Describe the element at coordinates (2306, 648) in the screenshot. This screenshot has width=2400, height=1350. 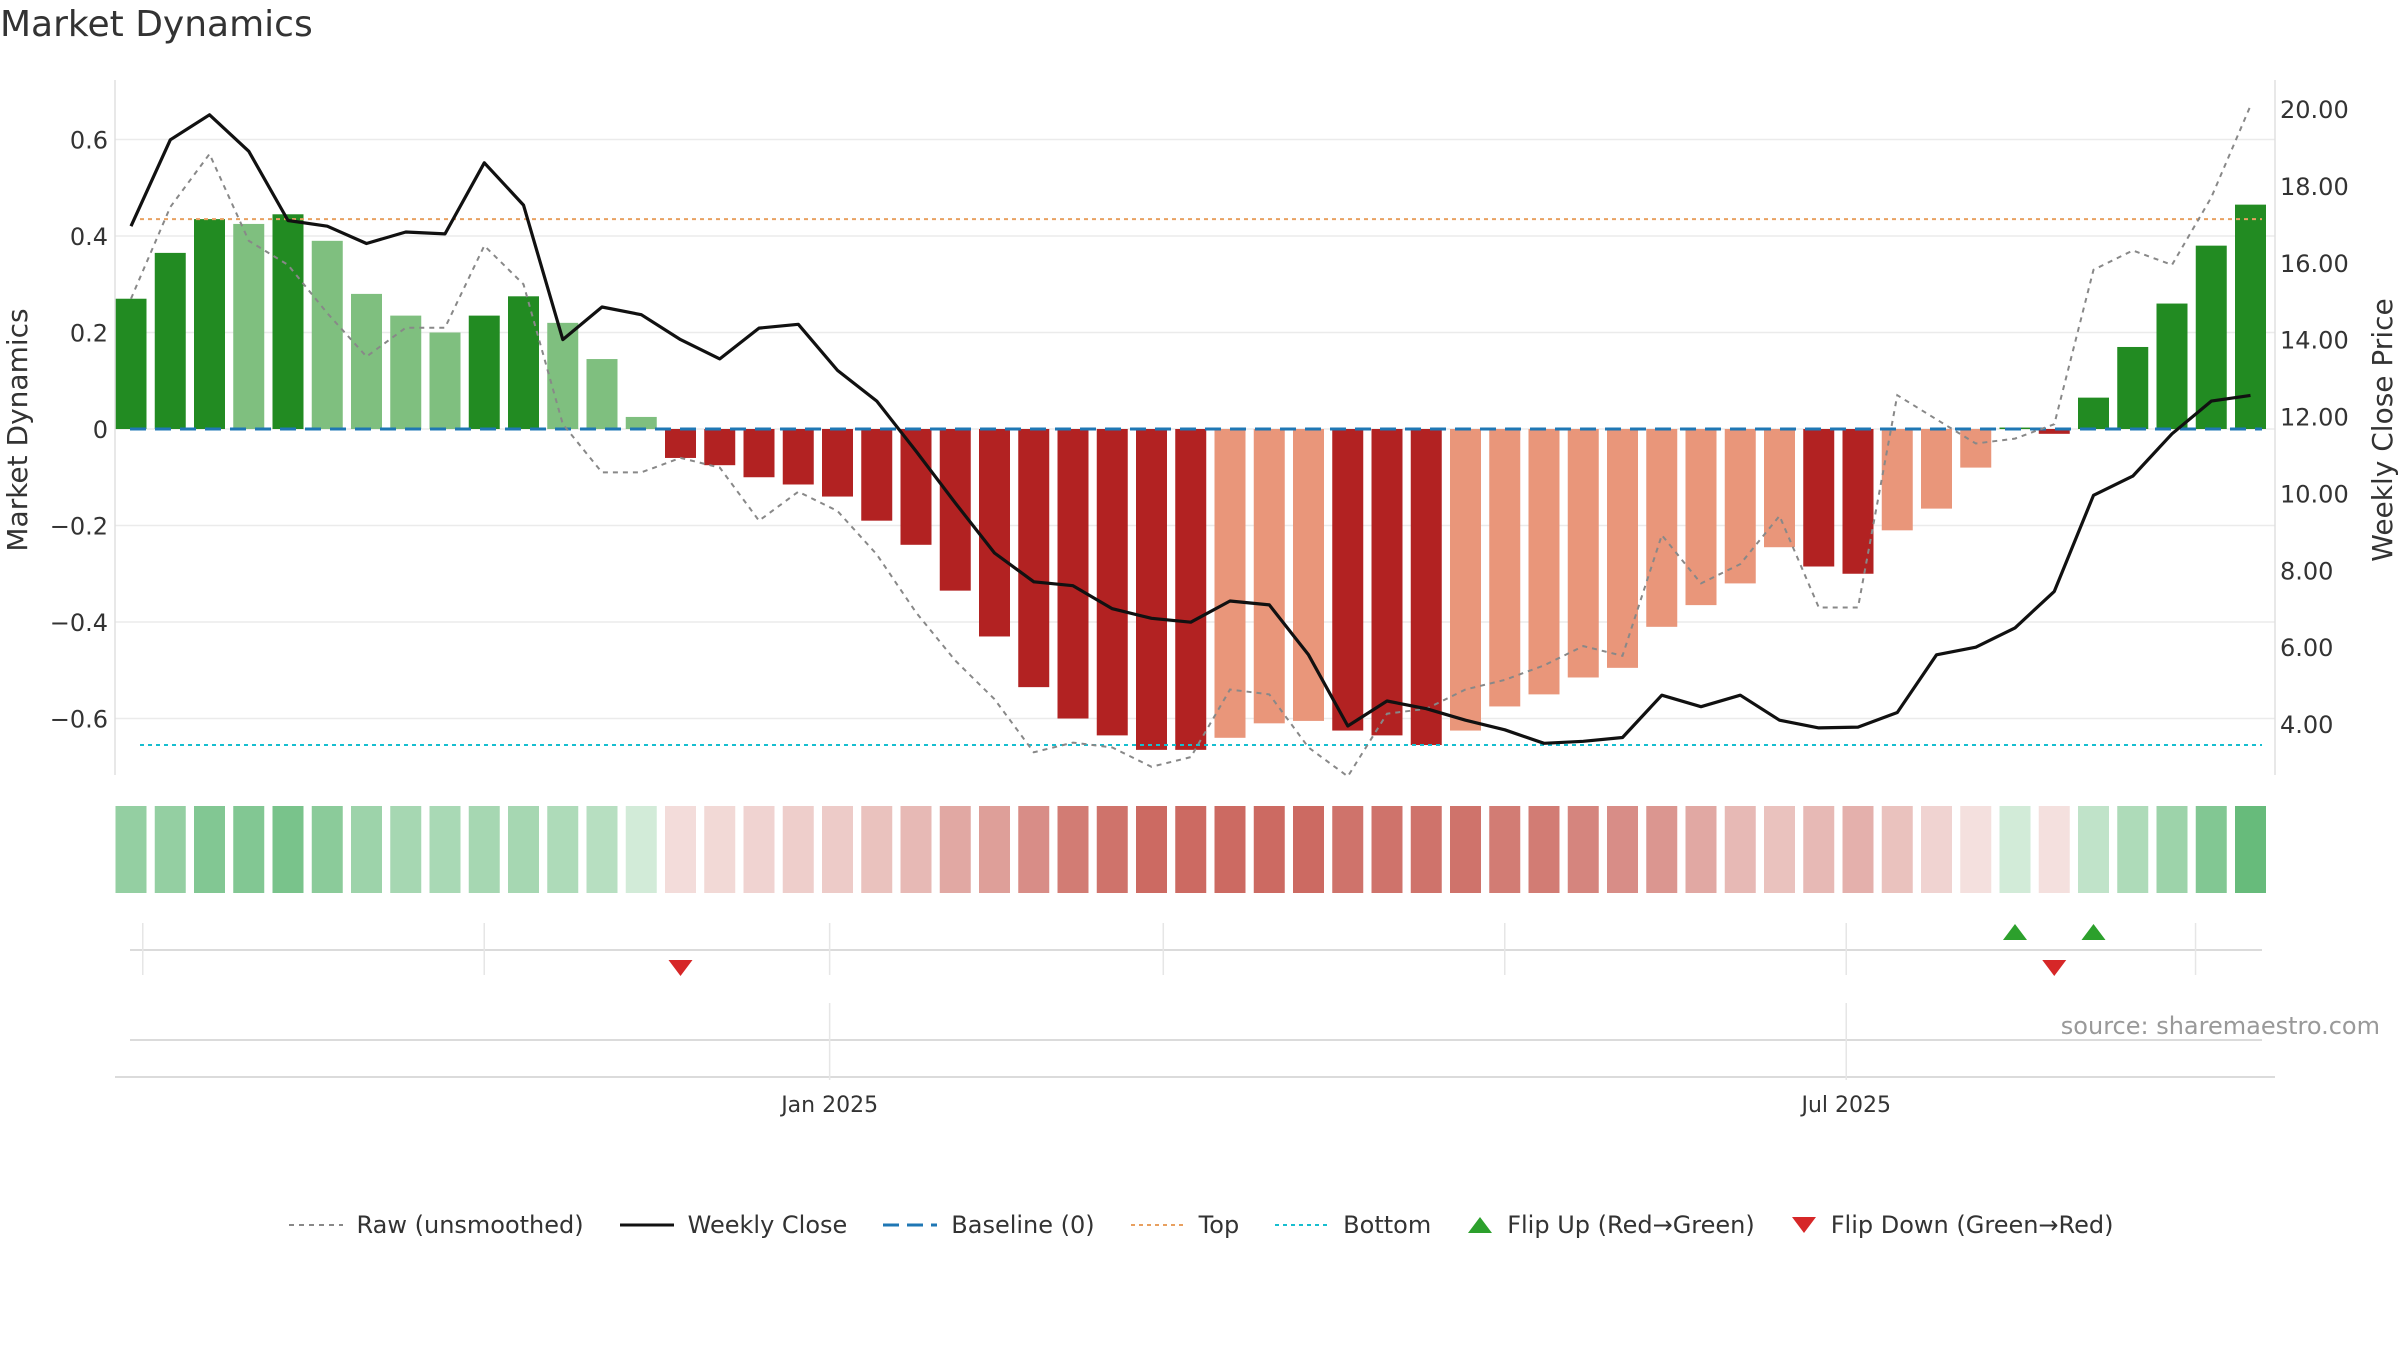
I see `y2-tick-label: 6.00` at that location.